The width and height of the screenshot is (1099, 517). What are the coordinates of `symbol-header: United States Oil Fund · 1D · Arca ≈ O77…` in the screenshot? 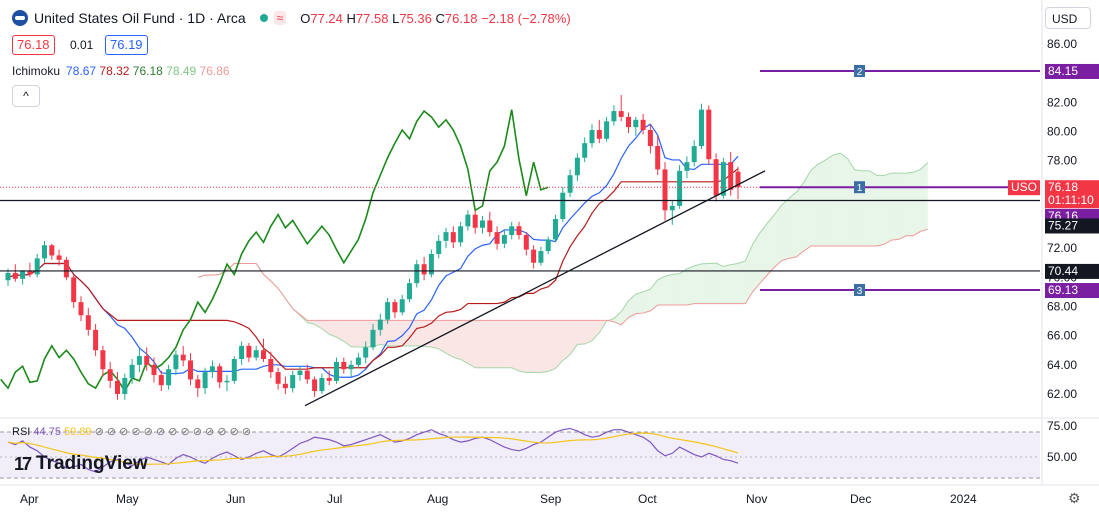 It's located at (291, 18).